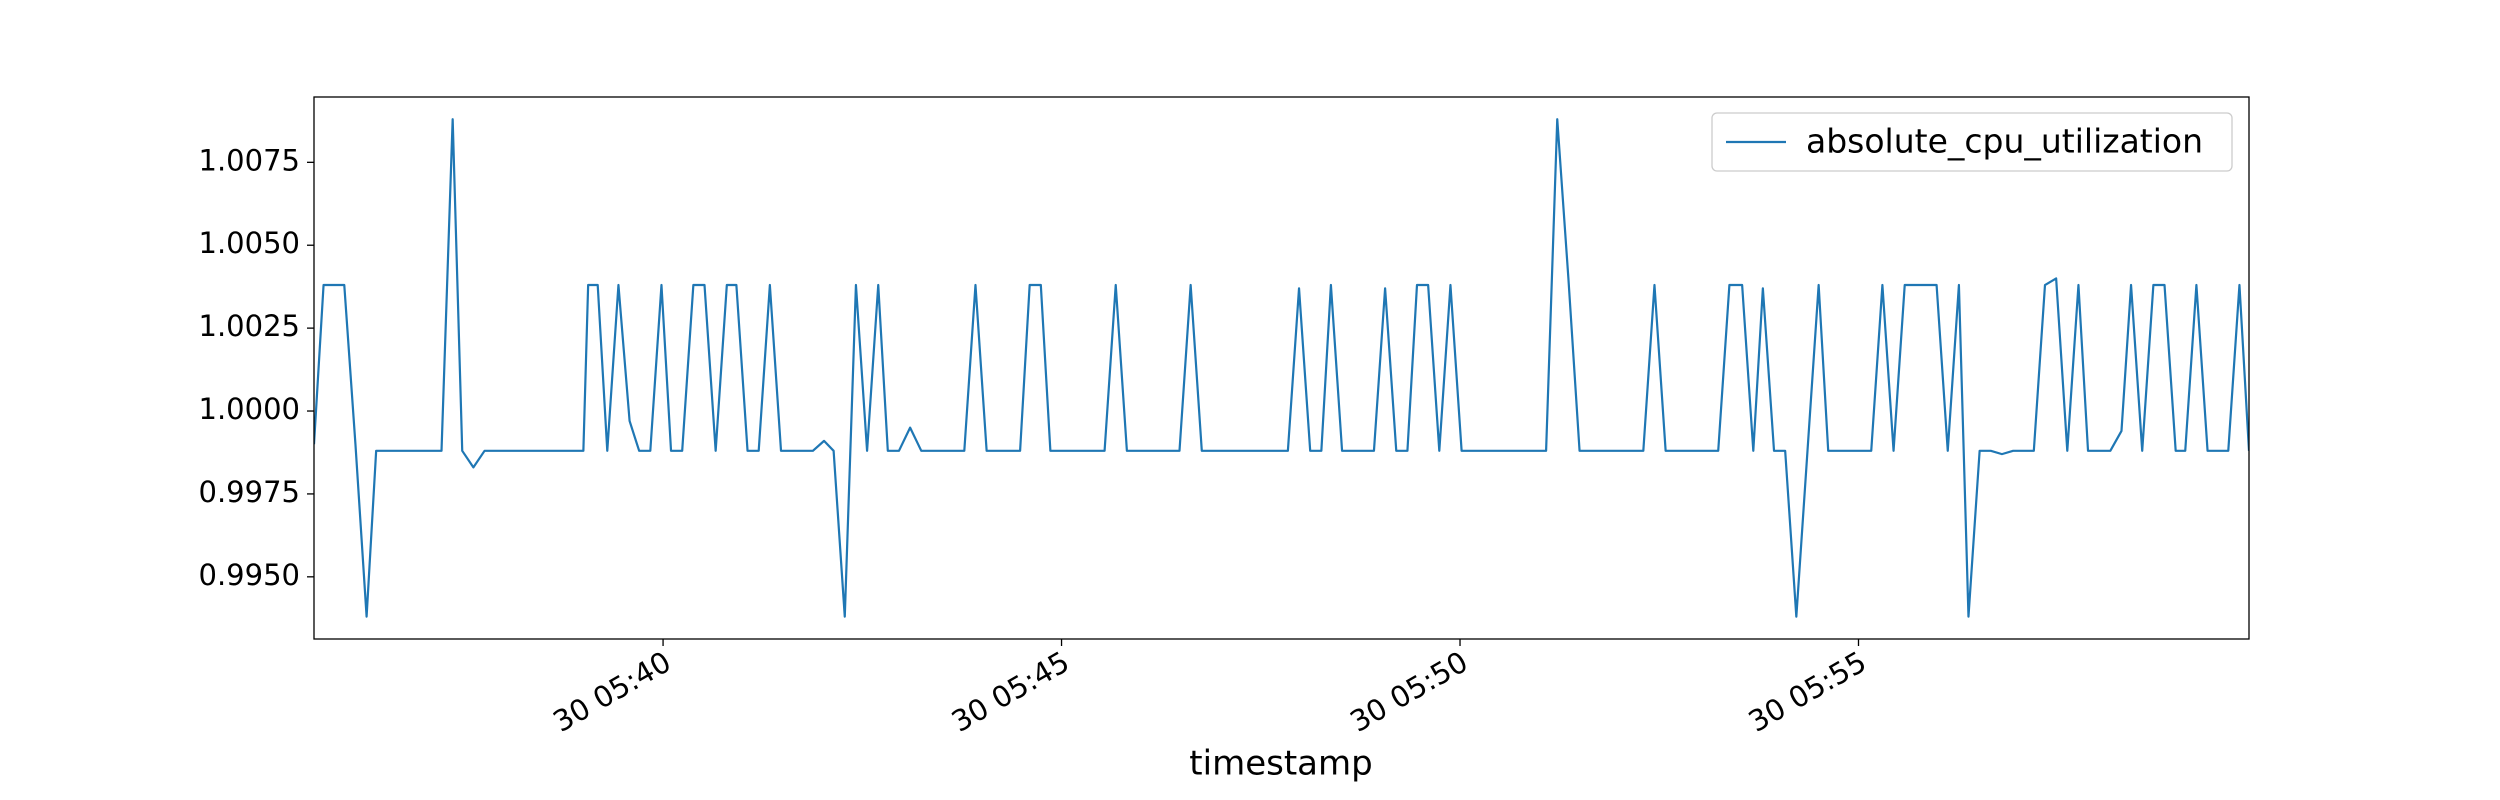 This screenshot has width=2500, height=800. What do you see at coordinates (611, 692) in the screenshot?
I see `x-tick-label: 30 05:40` at bounding box center [611, 692].